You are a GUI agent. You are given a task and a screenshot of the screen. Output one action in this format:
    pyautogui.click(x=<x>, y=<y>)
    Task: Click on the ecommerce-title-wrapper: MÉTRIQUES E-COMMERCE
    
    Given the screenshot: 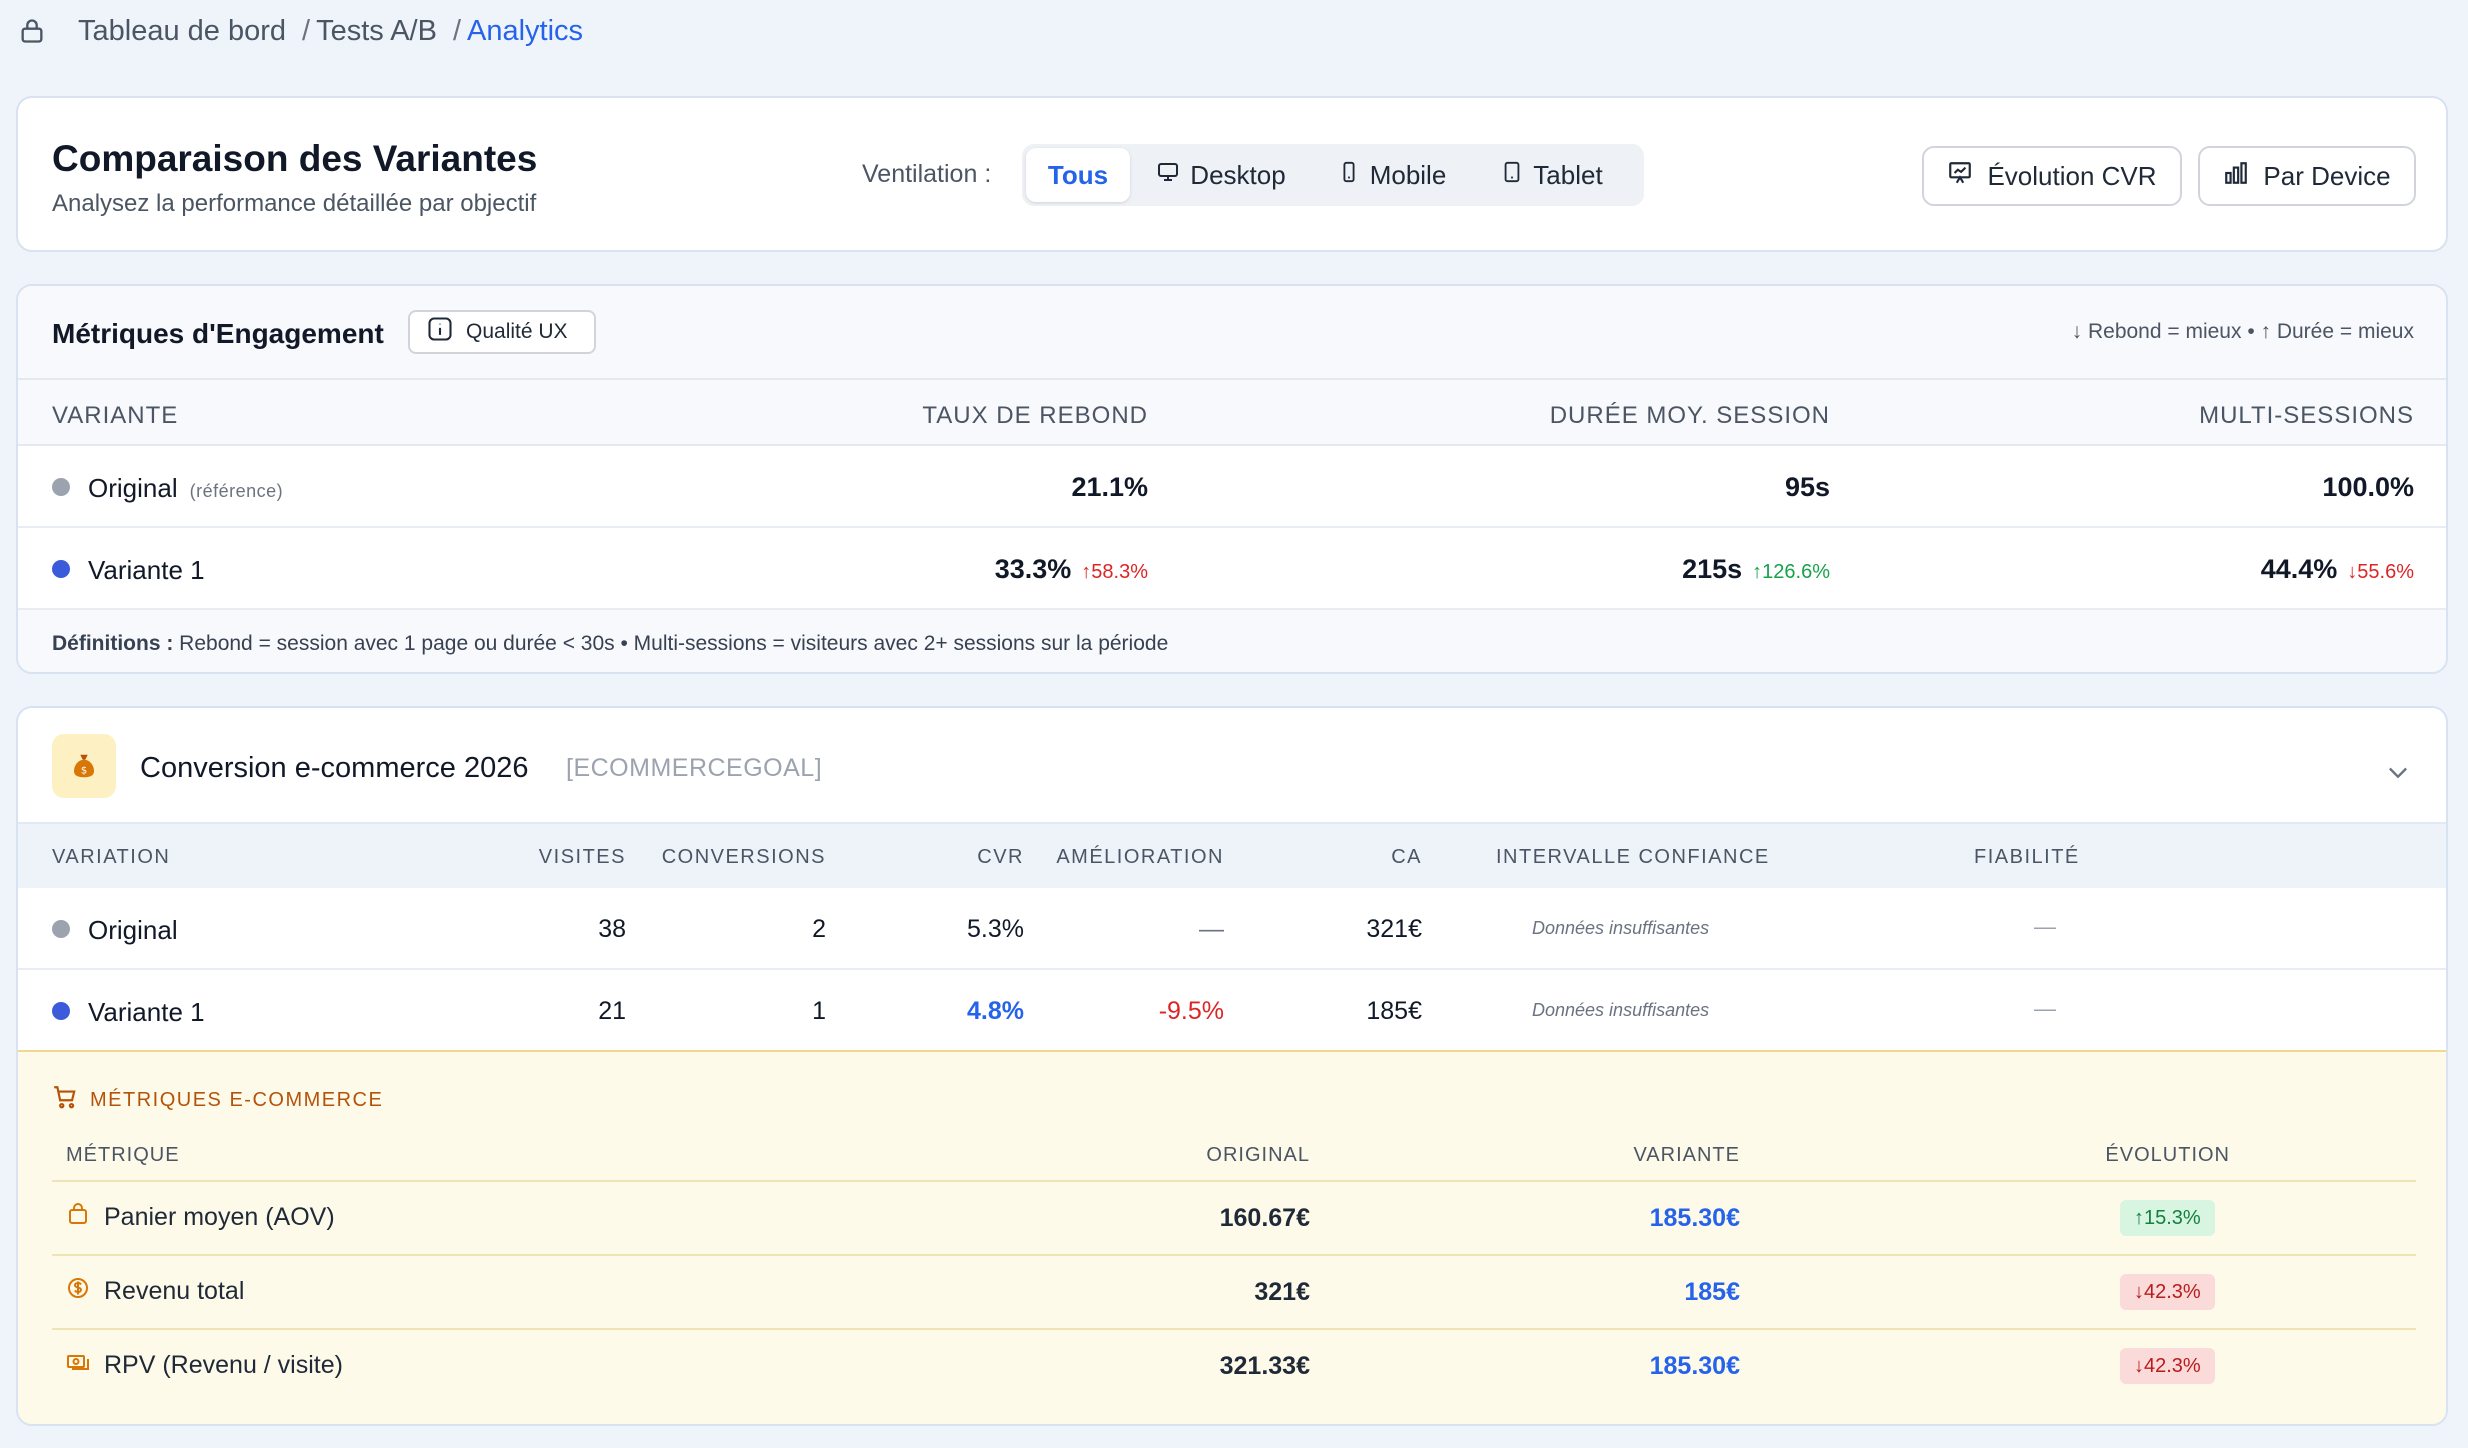 What is the action you would take?
    pyautogui.click(x=217, y=1100)
    